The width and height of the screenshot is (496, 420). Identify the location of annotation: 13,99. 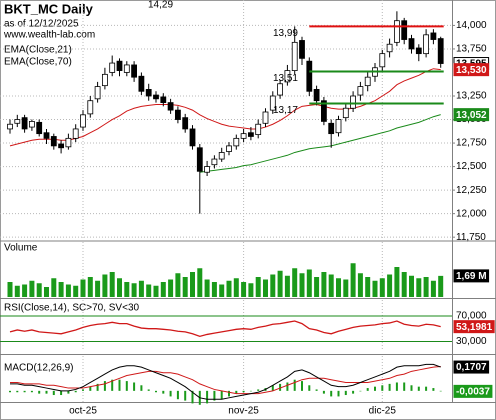
(285, 33).